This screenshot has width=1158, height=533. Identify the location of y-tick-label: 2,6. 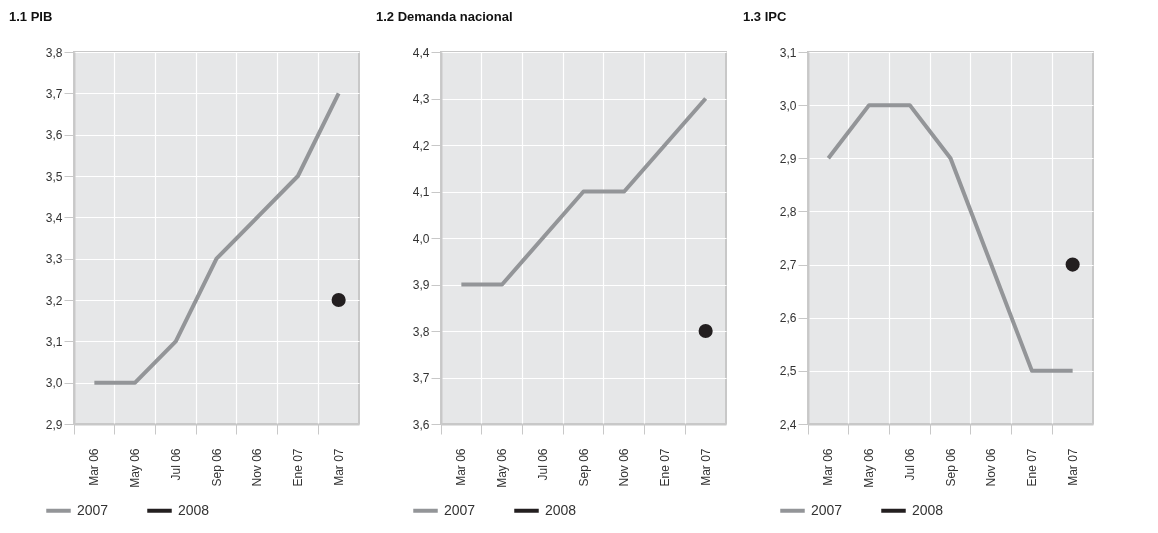
(788, 318).